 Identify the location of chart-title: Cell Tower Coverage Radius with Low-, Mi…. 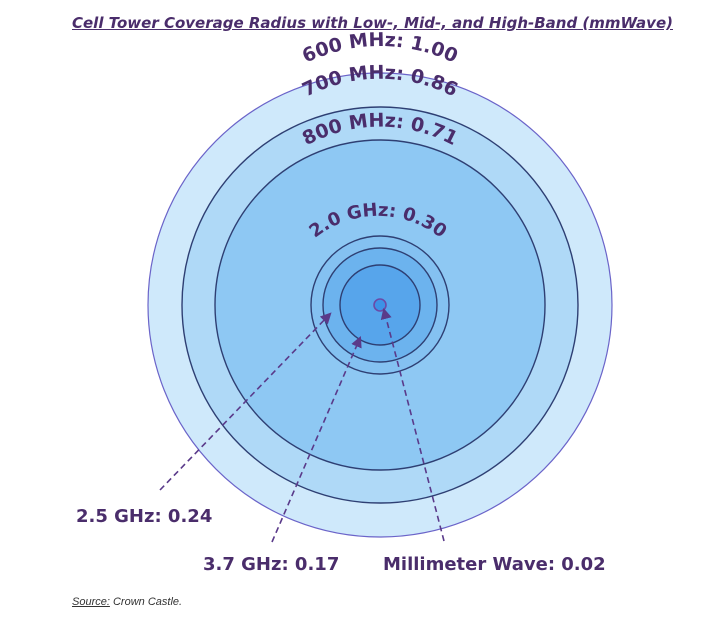
(372, 23).